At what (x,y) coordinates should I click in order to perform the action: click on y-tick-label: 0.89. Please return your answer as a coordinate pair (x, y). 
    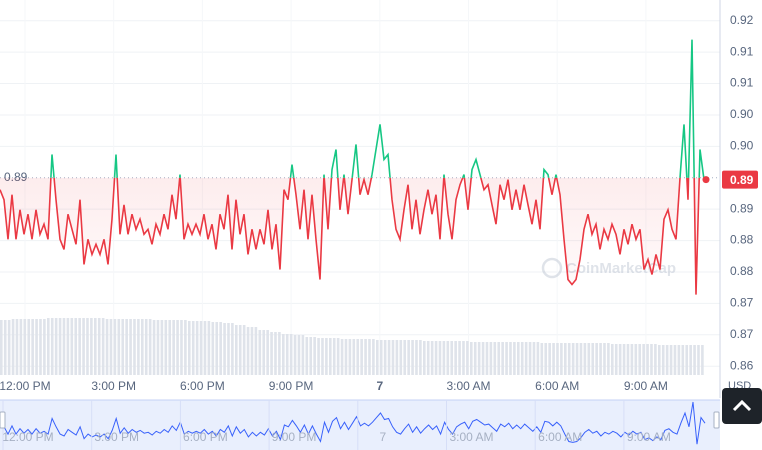
    Looking at the image, I should click on (742, 208).